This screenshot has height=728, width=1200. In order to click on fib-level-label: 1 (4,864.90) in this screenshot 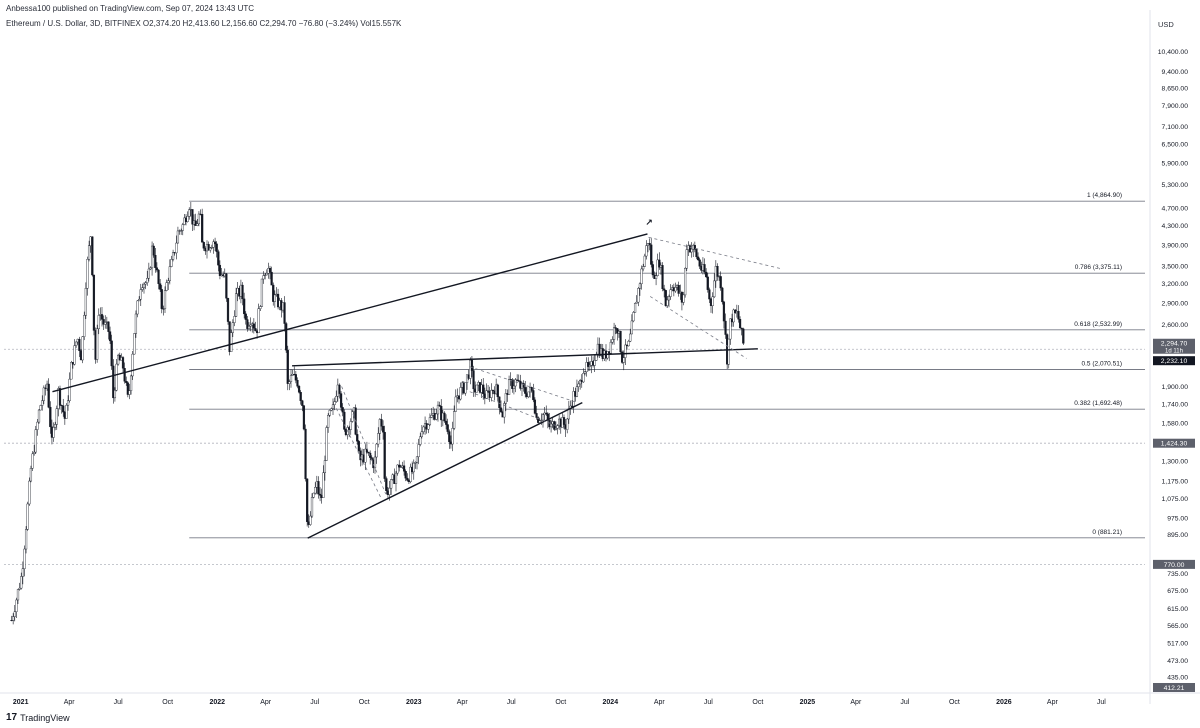, I will do `click(1104, 195)`.